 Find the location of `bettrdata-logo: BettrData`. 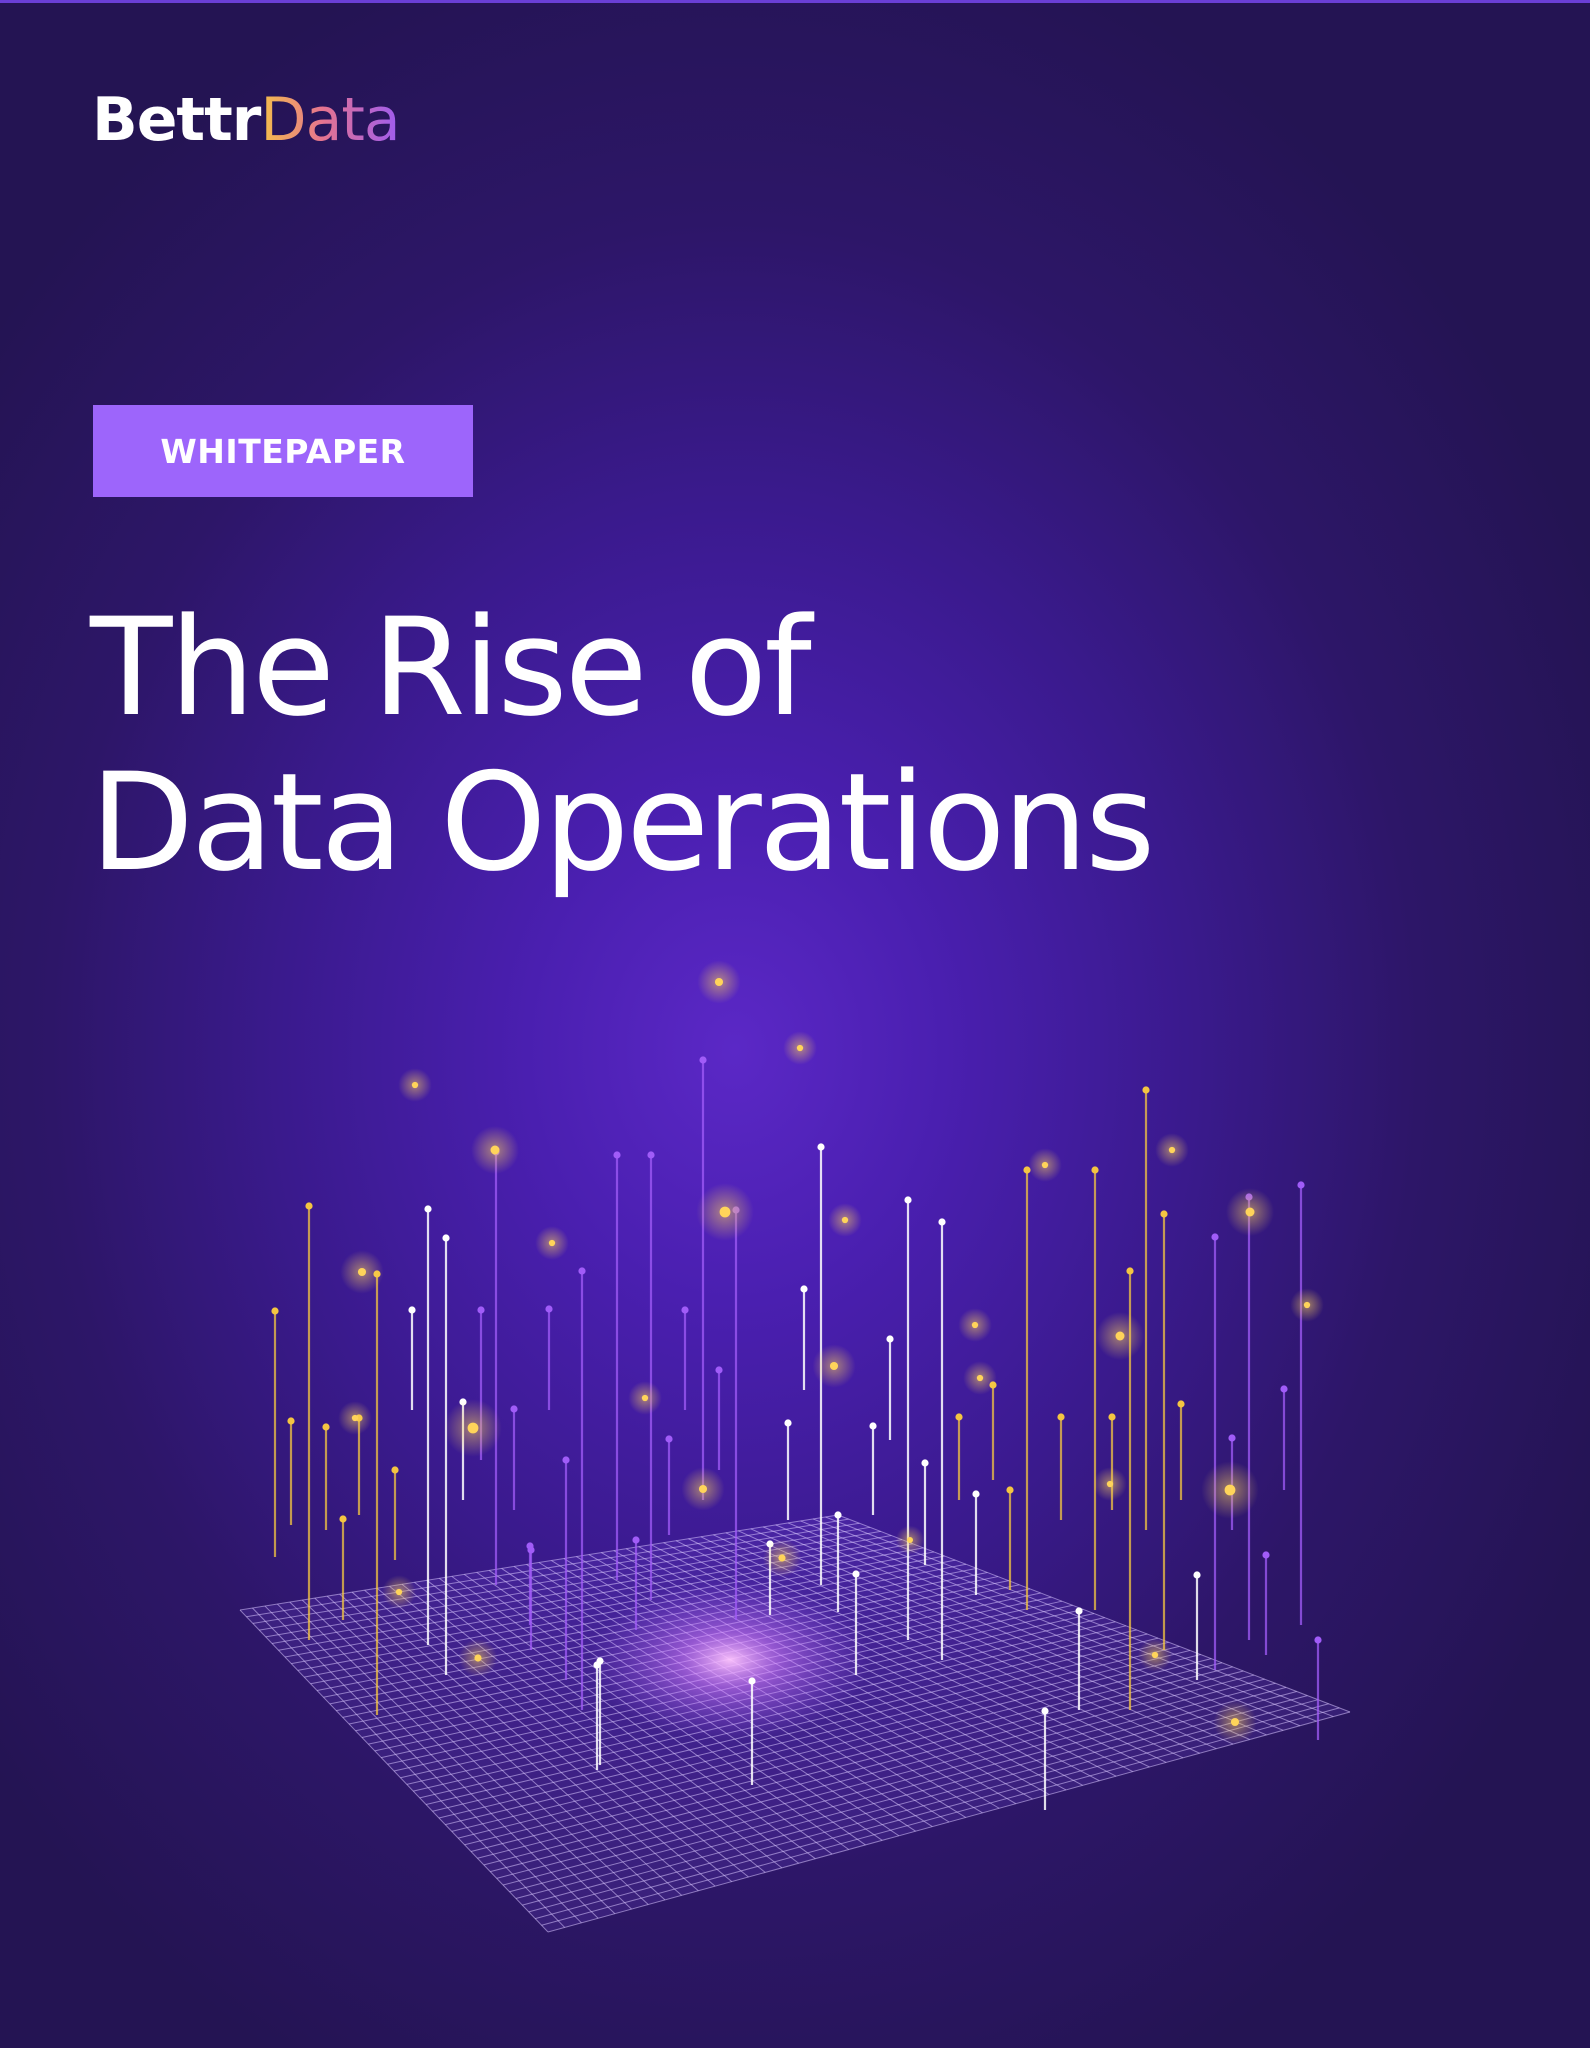

bettrdata-logo: BettrData is located at coordinates (246, 120).